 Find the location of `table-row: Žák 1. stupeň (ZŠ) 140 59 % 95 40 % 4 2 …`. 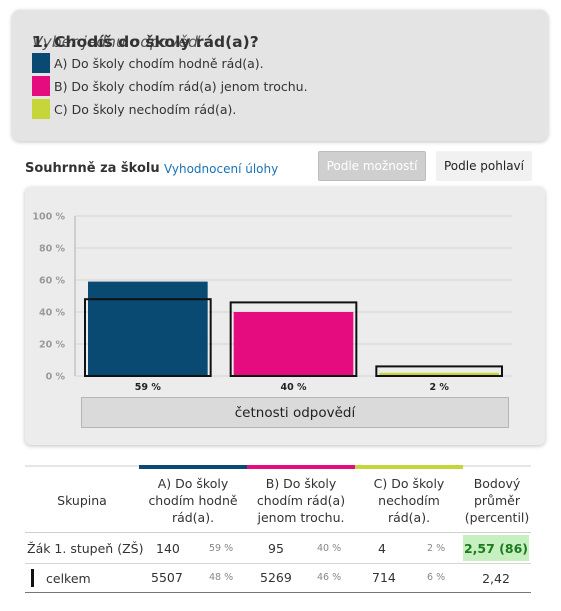

table-row: Žák 1. stupeň (ZŠ) 140 59 % 95 40 % 4 2 … is located at coordinates (278, 548).